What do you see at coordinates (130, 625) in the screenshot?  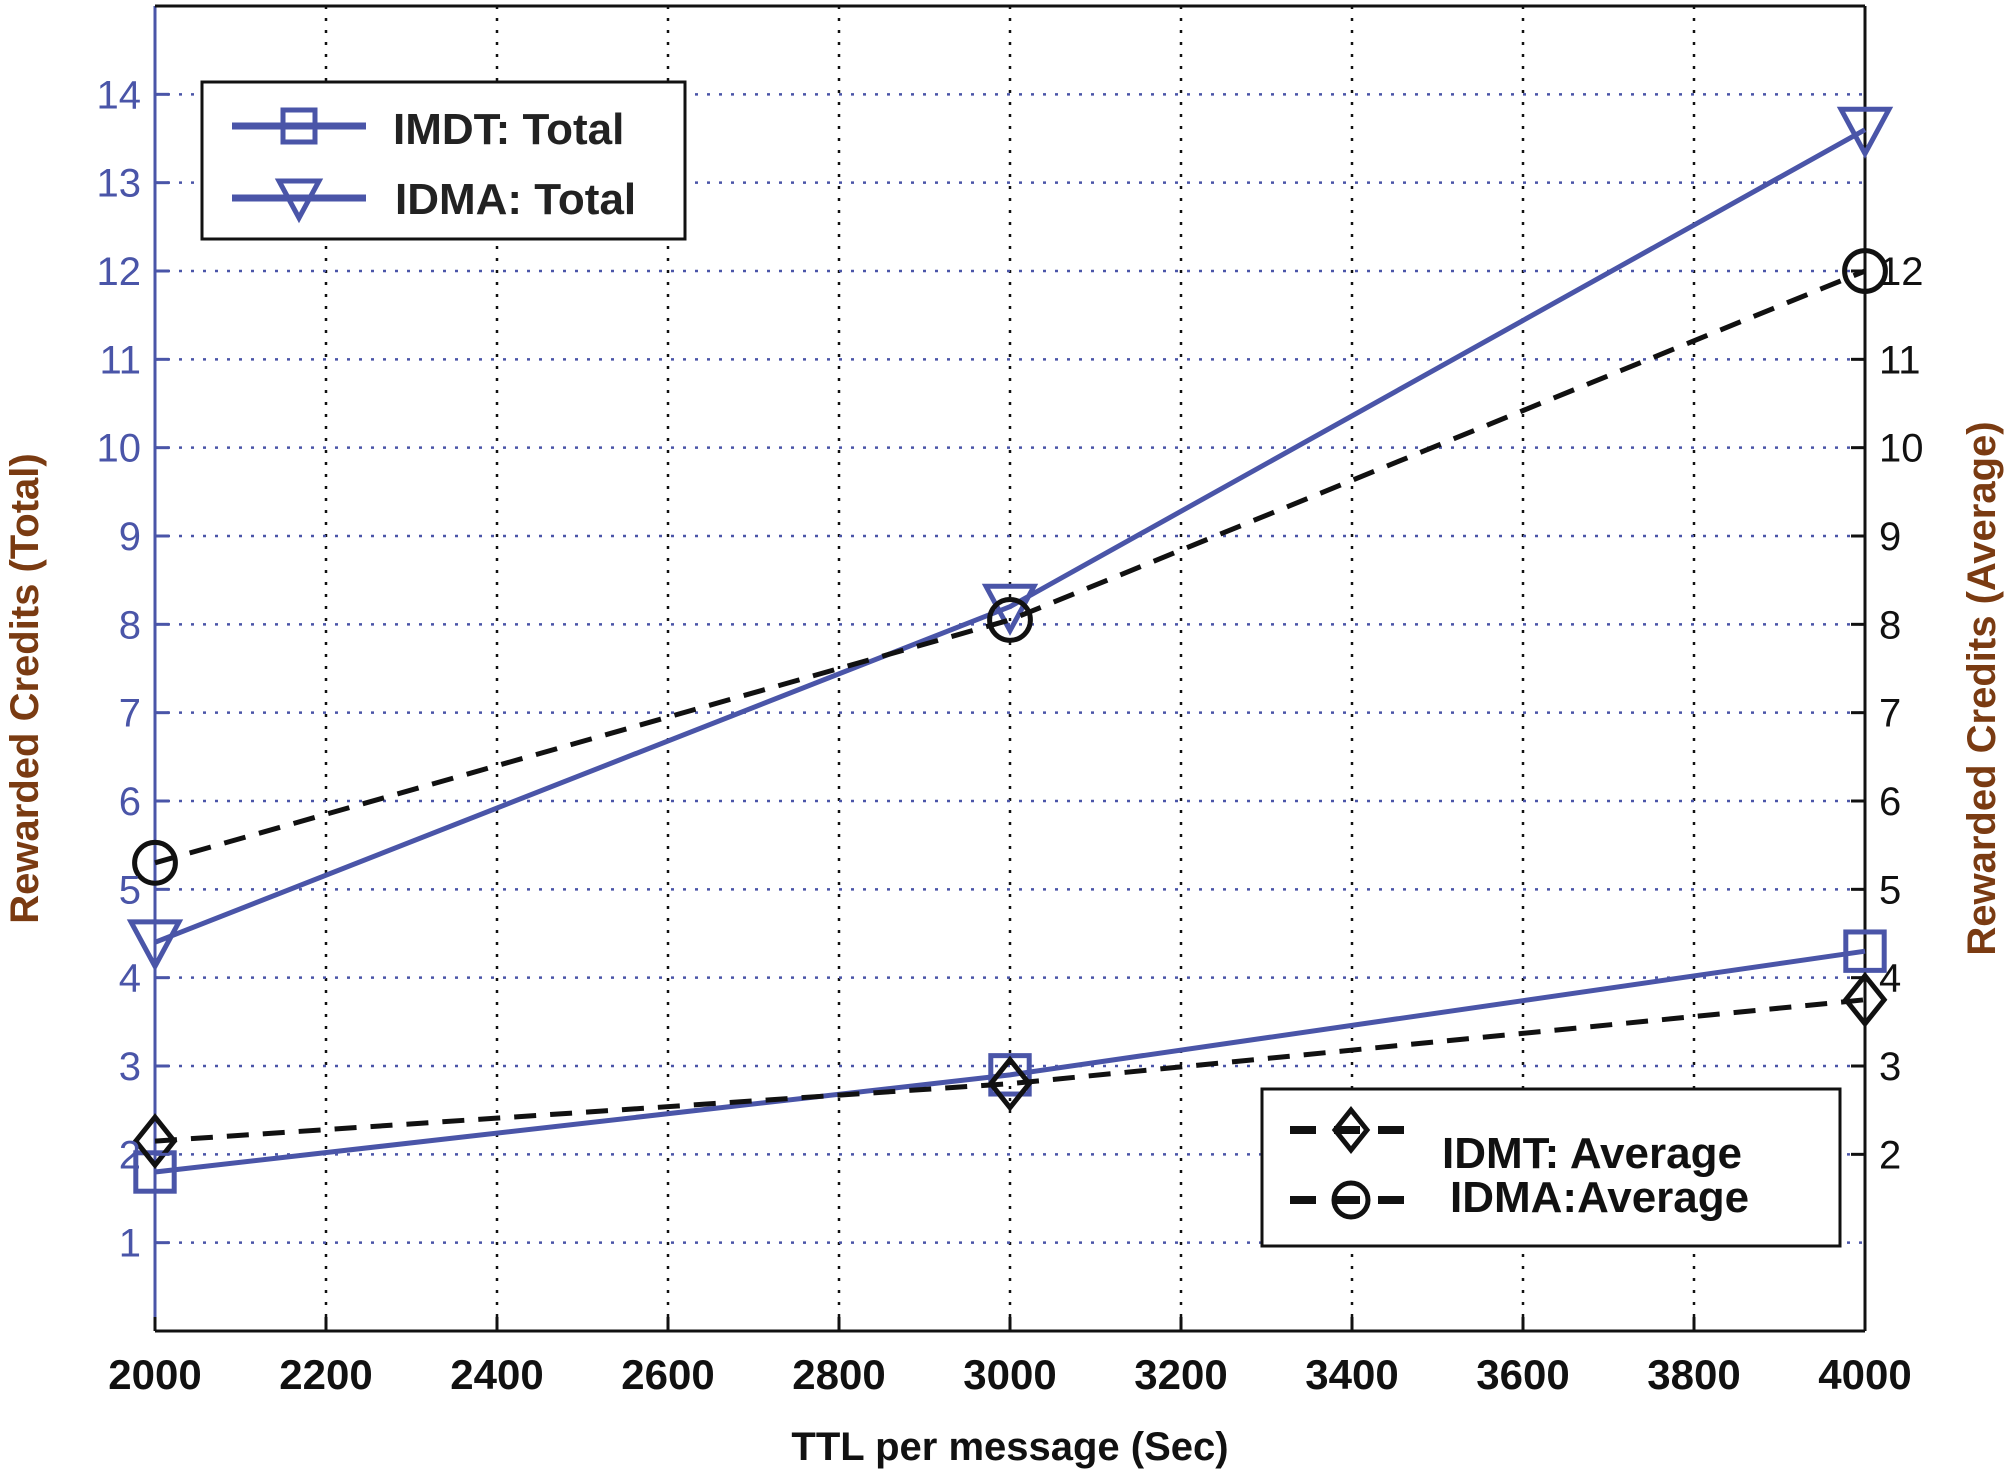 I see `y-left-tick-label: 8` at bounding box center [130, 625].